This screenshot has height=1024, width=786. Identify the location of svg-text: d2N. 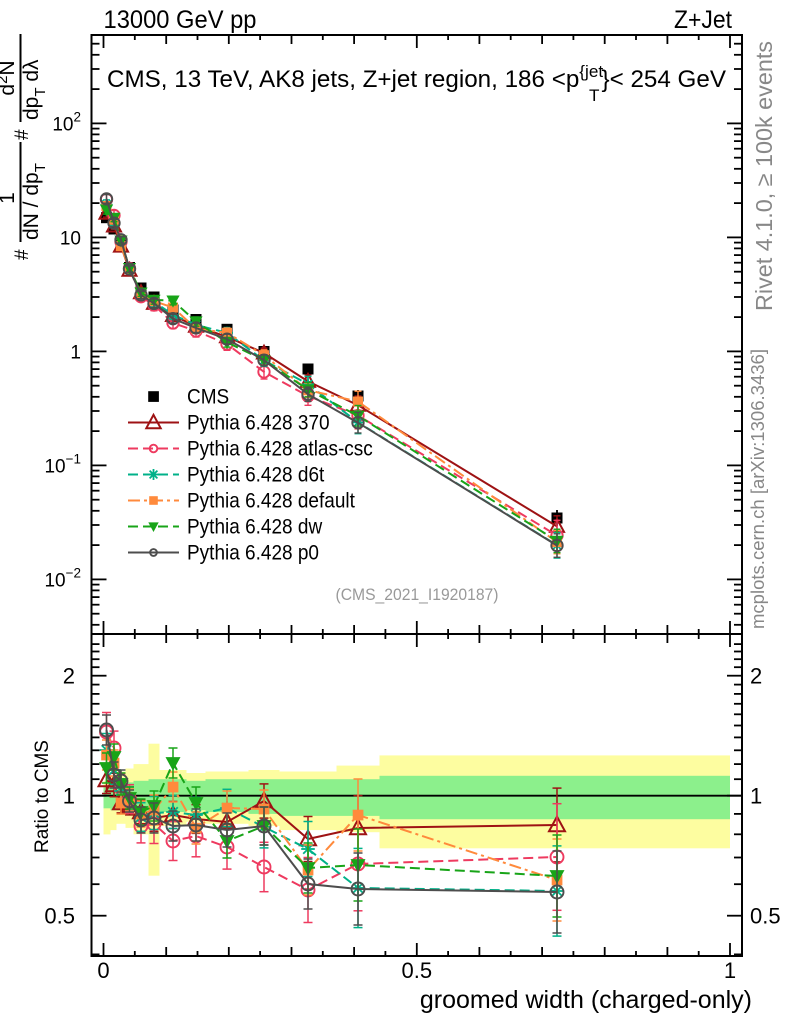
(9, 77).